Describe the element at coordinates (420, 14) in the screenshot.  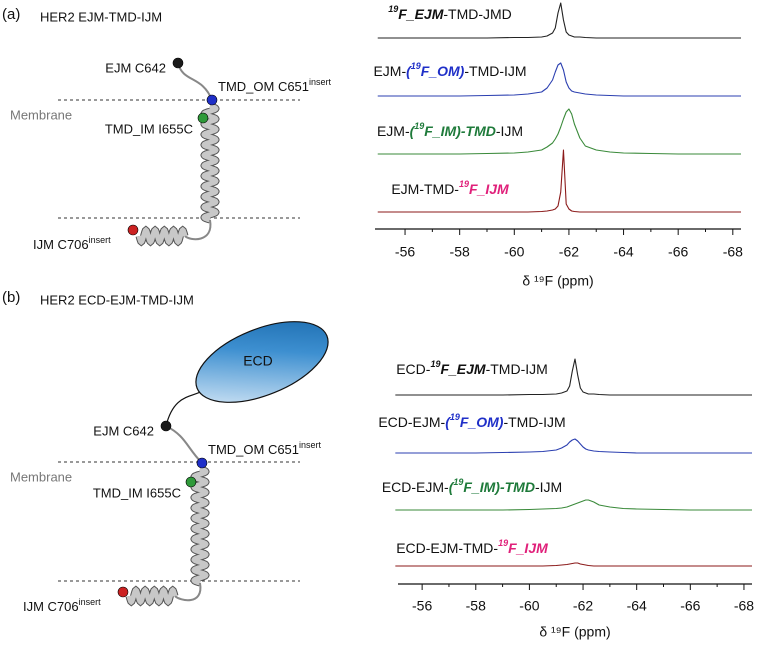
I see `label-segment: F_EJM` at that location.